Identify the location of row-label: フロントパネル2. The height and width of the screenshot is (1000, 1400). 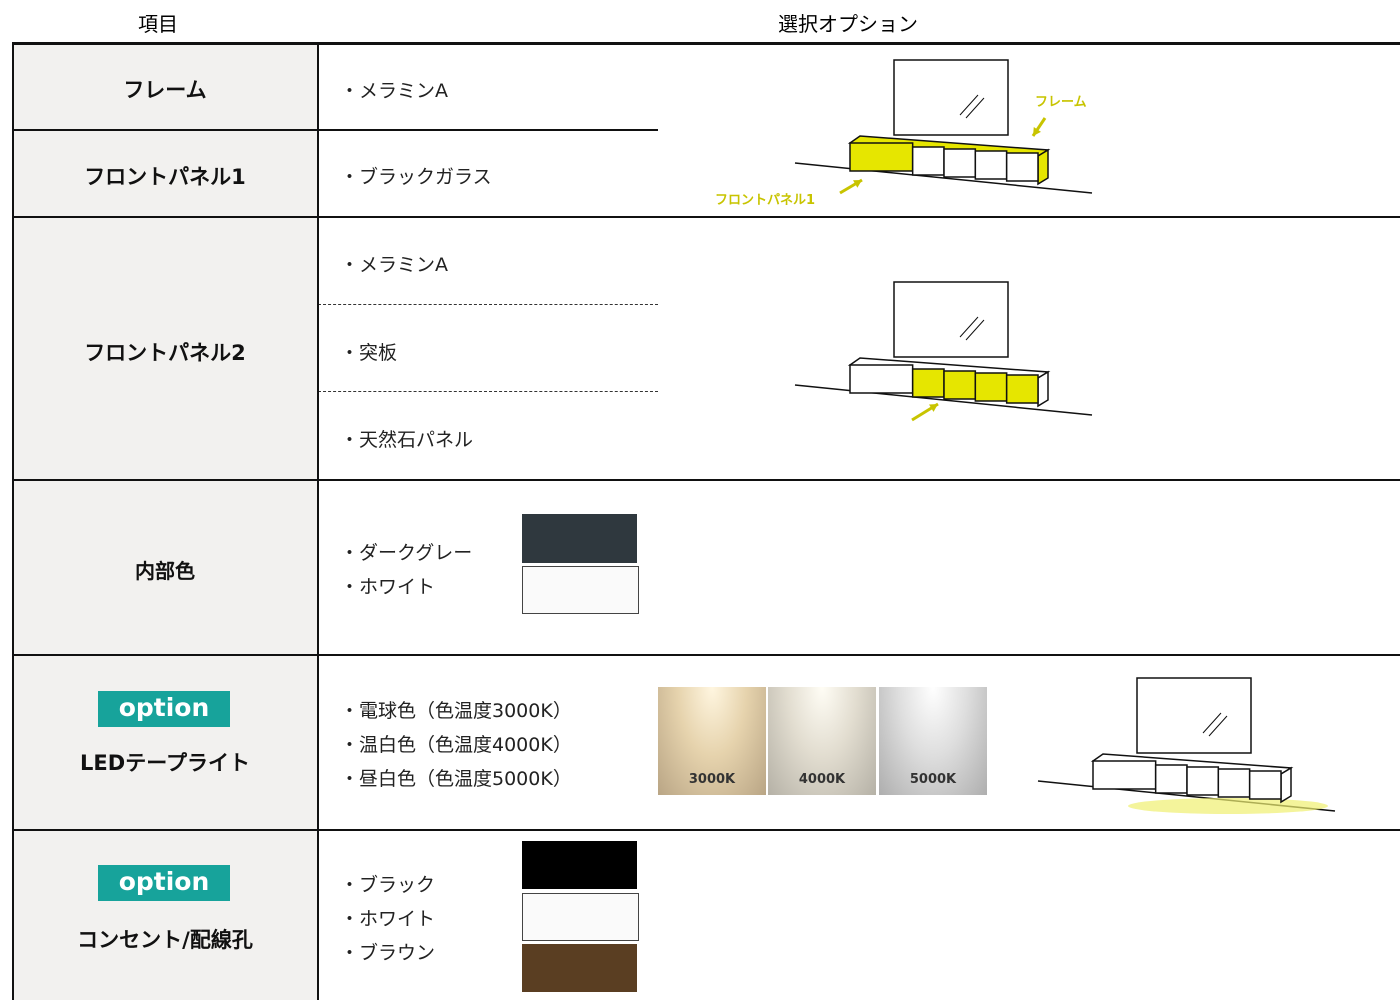
(165, 353).